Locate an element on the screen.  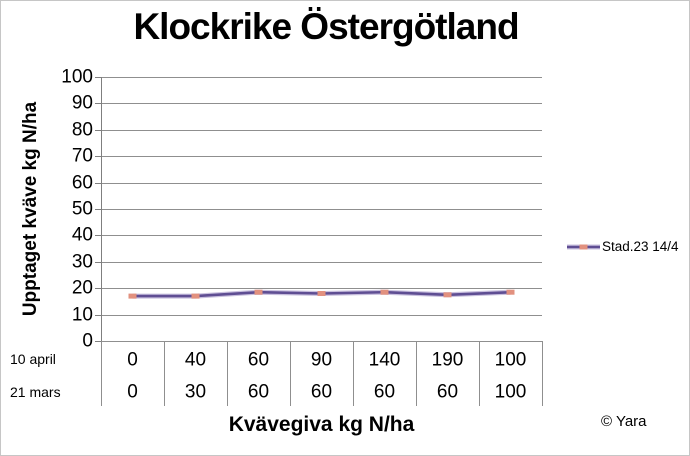
legend-line-marker-icon is located at coordinates (583, 246).